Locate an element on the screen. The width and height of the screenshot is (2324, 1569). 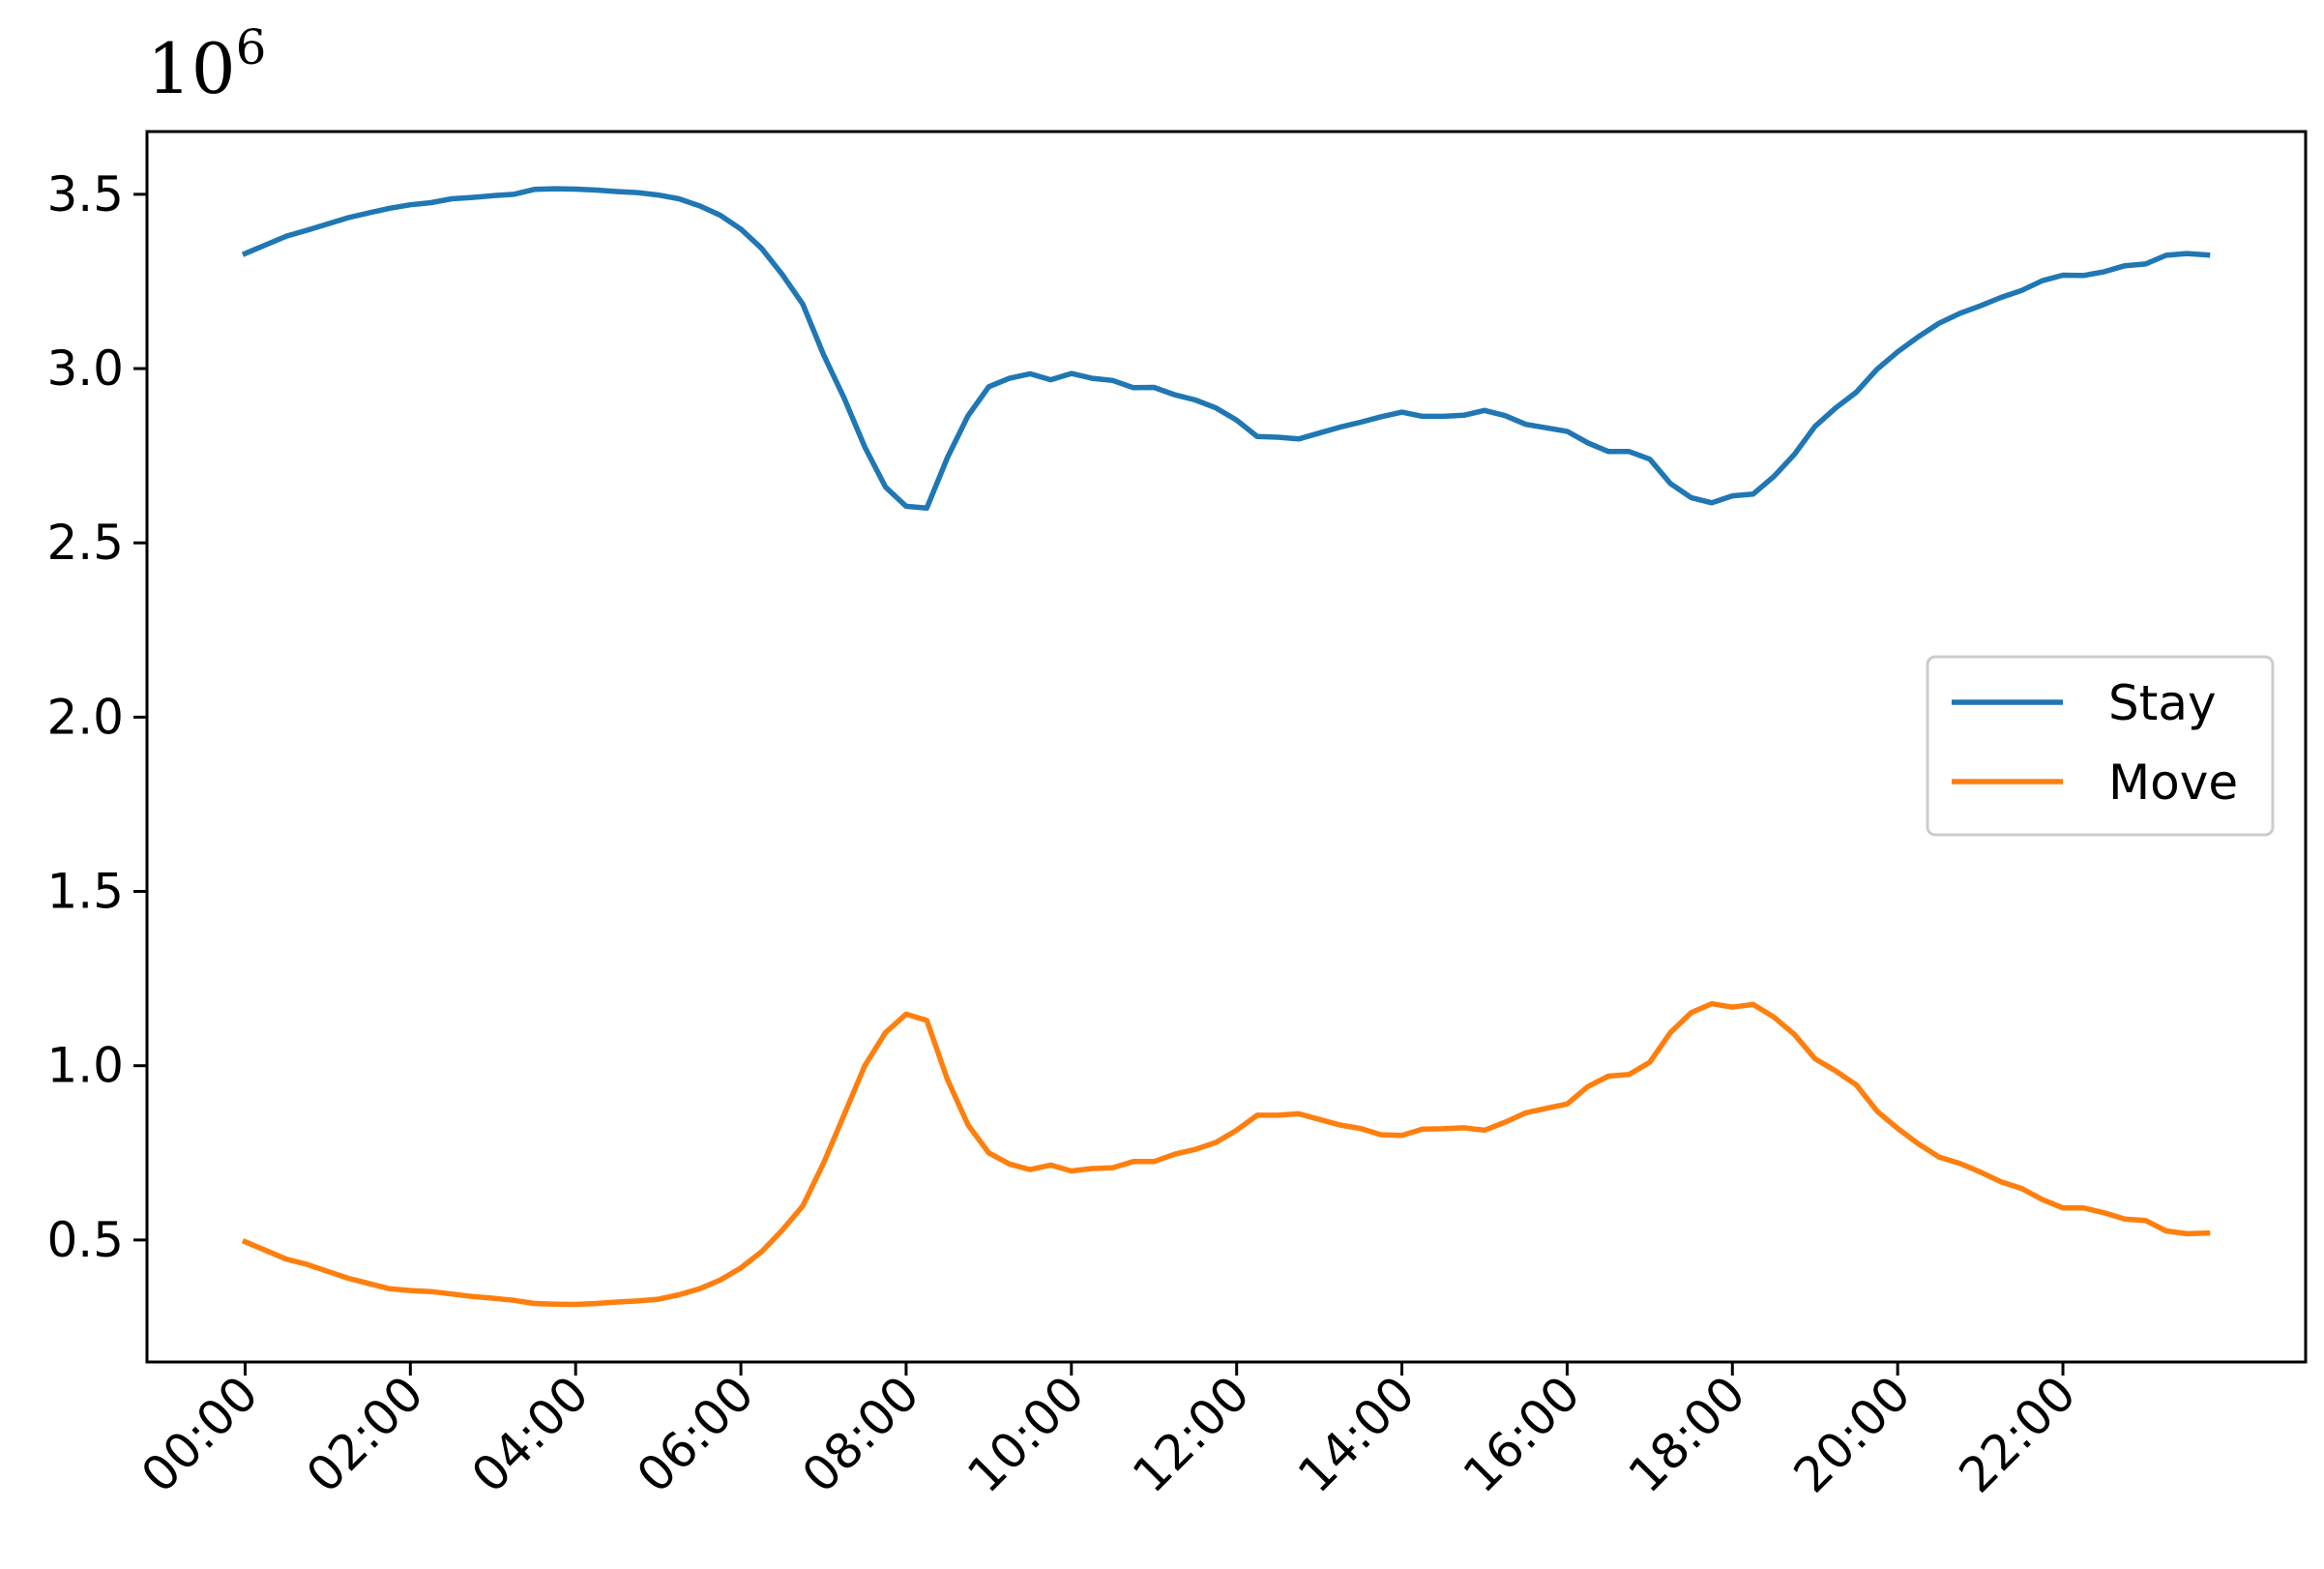
x-tick-label: 04:00 is located at coordinates (530, 1434).